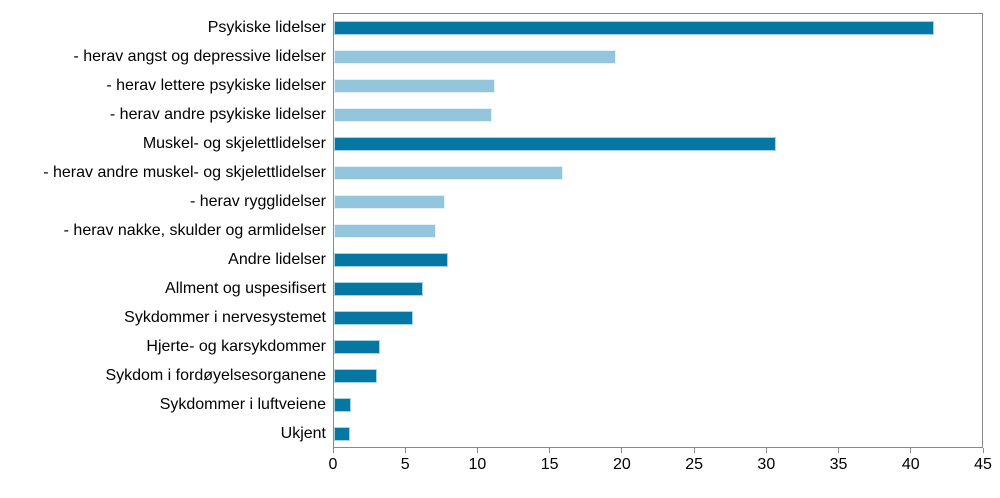 This screenshot has width=1000, height=498. What do you see at coordinates (225, 317) in the screenshot?
I see `category-label: Sykdommer i nervesystemet` at bounding box center [225, 317].